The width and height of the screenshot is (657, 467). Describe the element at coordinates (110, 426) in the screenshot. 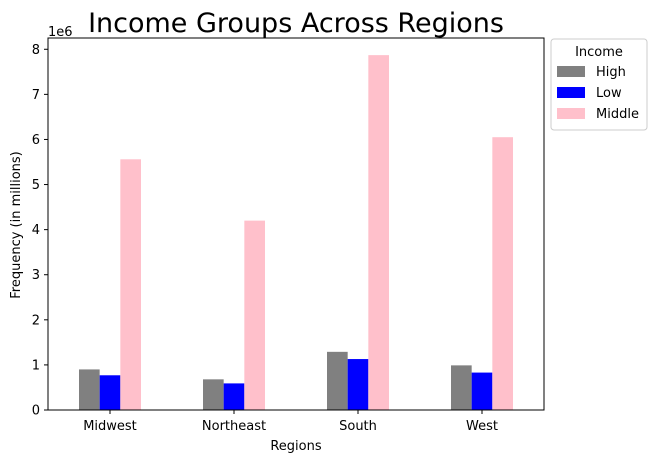

I see `x-tick-label: Midwest` at that location.